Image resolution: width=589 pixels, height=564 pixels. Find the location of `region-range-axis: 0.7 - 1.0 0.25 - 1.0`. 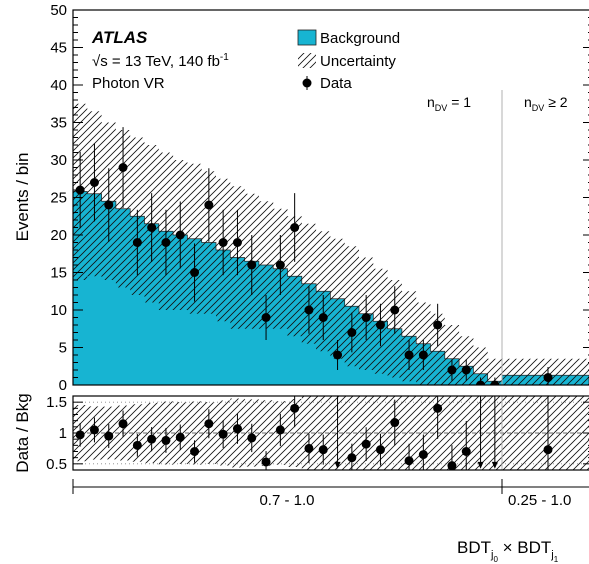

region-range-axis: 0.7 - 1.0 0.25 - 1.0 is located at coordinates (330, 494).